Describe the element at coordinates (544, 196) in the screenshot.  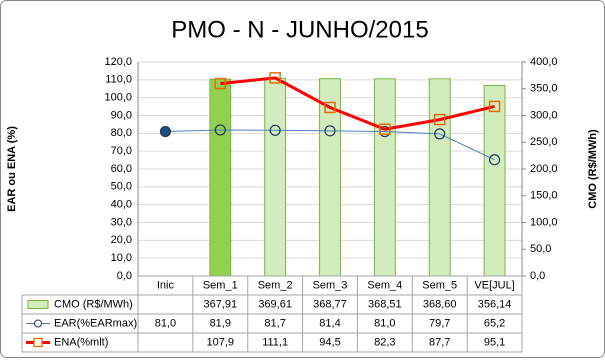
I see `y2-tick-label: 150,0` at that location.